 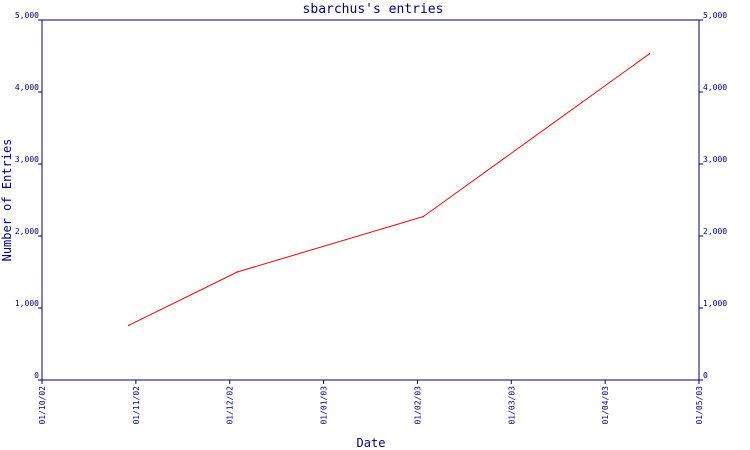 What do you see at coordinates (27, 231) in the screenshot?
I see `y-tick-label-left: 2,000` at bounding box center [27, 231].